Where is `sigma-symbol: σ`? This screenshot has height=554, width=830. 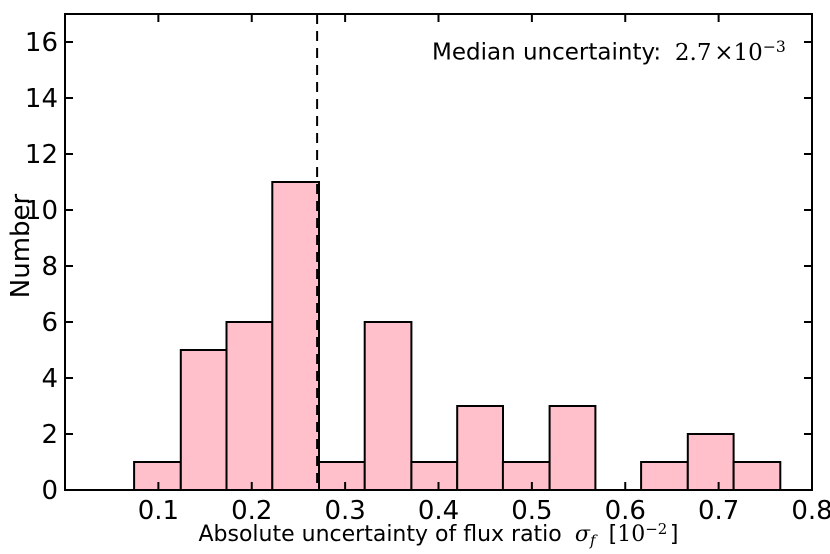
sigma-symbol: σ is located at coordinates (582, 535).